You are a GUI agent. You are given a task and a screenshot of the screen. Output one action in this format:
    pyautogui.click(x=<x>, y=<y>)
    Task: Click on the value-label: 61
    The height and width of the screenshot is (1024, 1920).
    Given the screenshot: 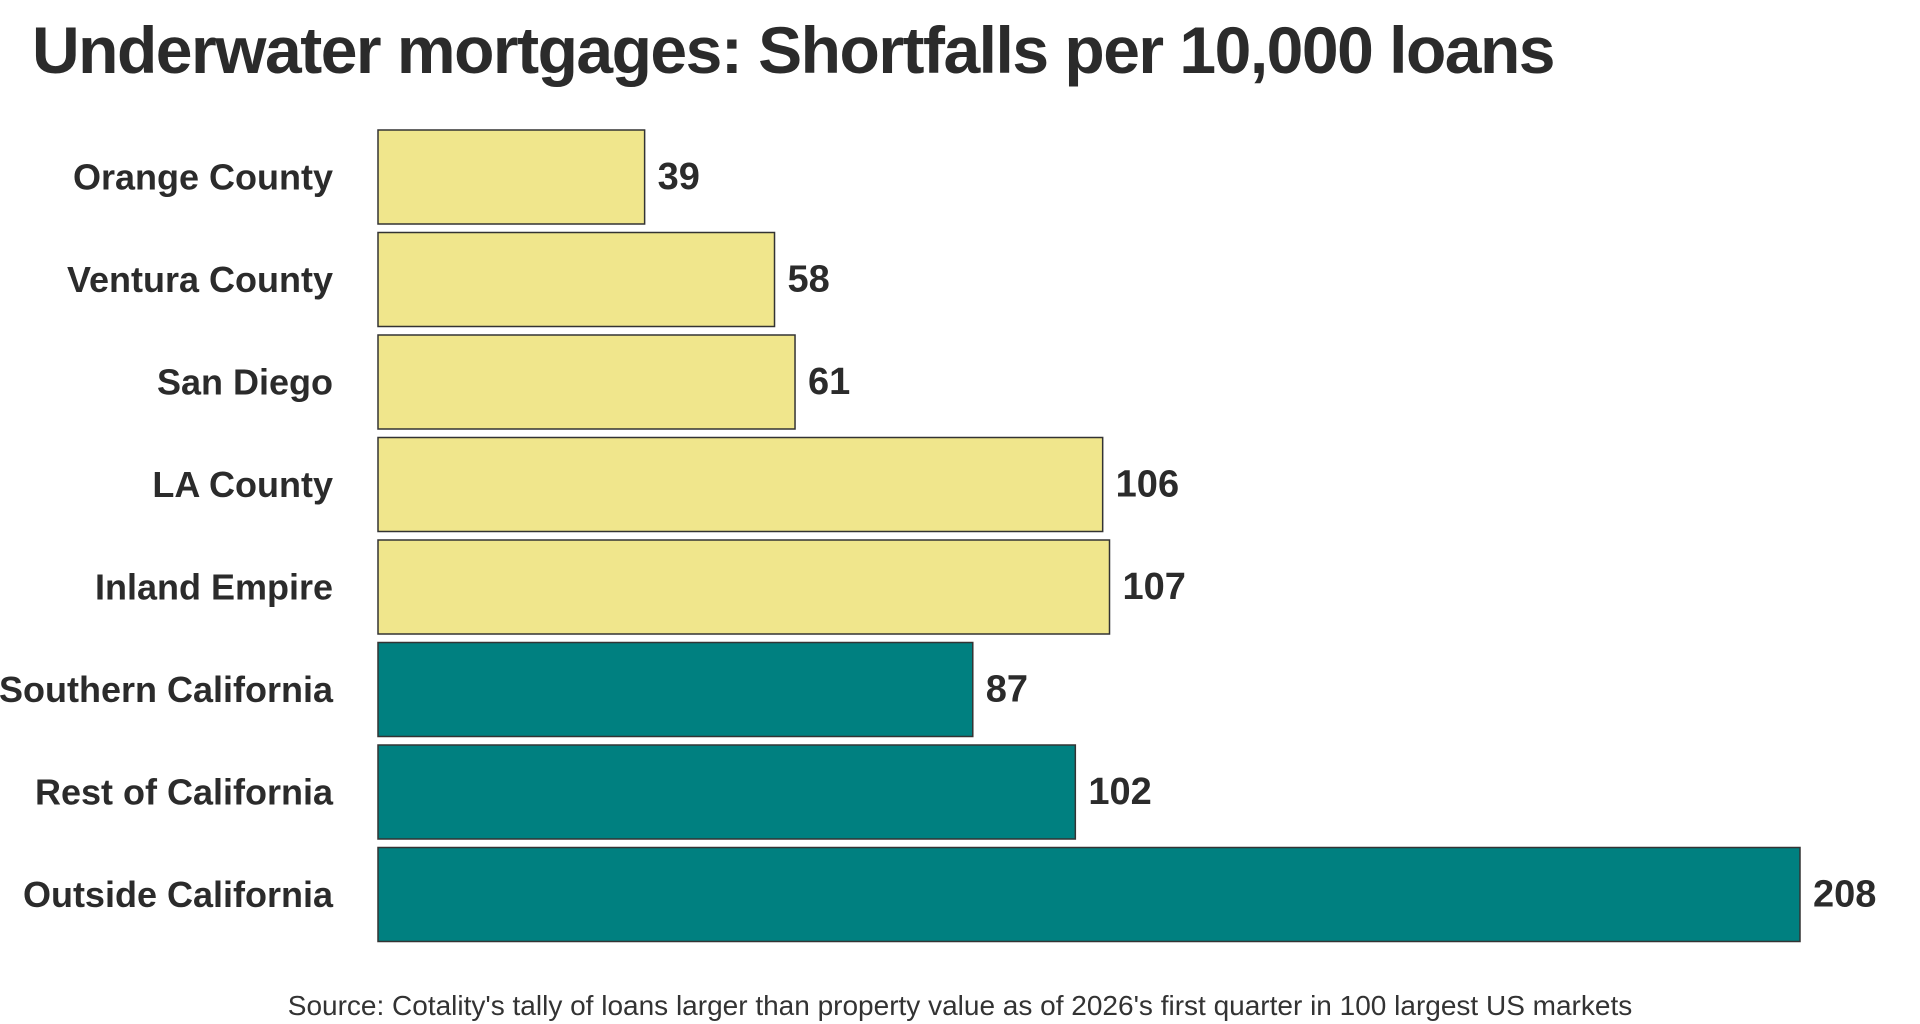 What is the action you would take?
    pyautogui.click(x=829, y=382)
    